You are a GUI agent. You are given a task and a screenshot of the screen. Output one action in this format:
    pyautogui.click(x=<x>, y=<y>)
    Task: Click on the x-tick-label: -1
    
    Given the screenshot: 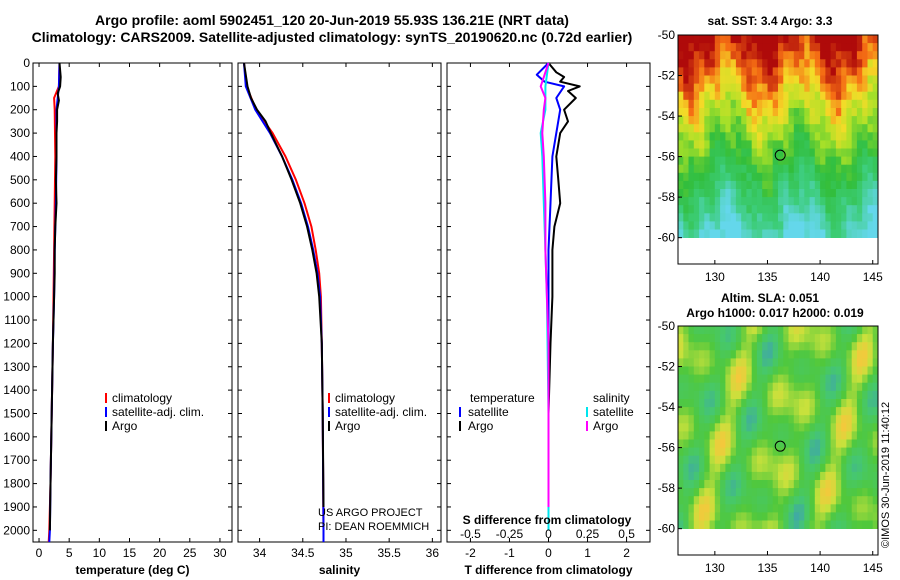 What is the action you would take?
    pyautogui.click(x=509, y=553)
    